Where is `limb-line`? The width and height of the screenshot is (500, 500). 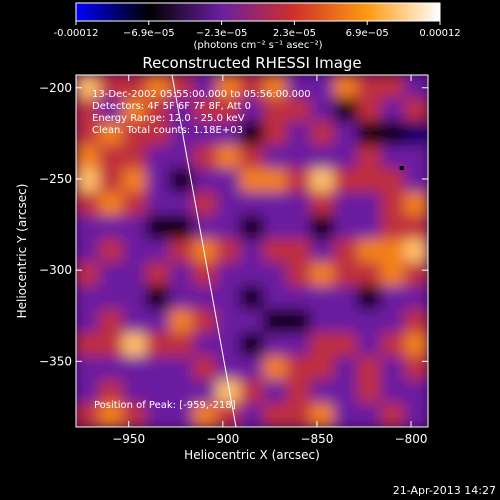
limb-line is located at coordinates (204, 251).